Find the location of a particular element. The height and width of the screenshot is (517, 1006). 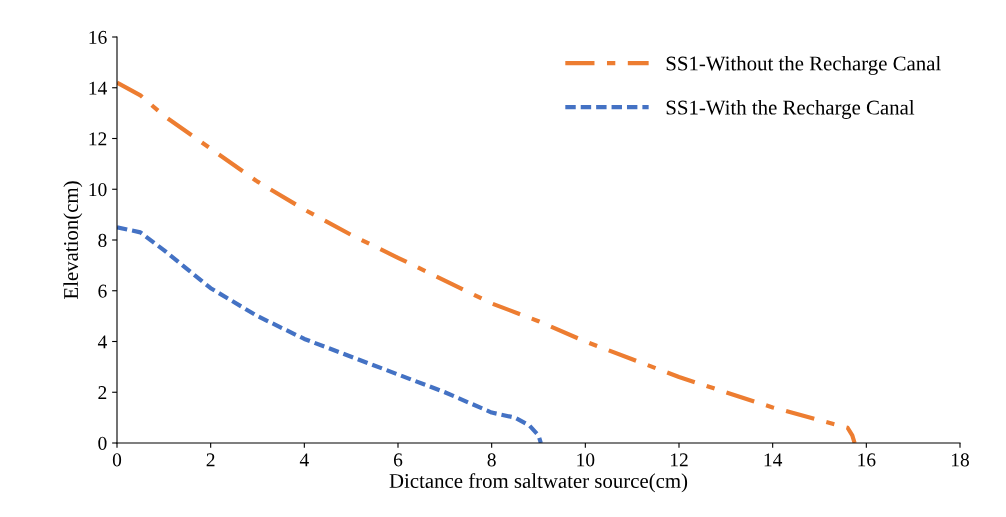

legend-label: SS1-Without the Recharge Canal is located at coordinates (803, 65).